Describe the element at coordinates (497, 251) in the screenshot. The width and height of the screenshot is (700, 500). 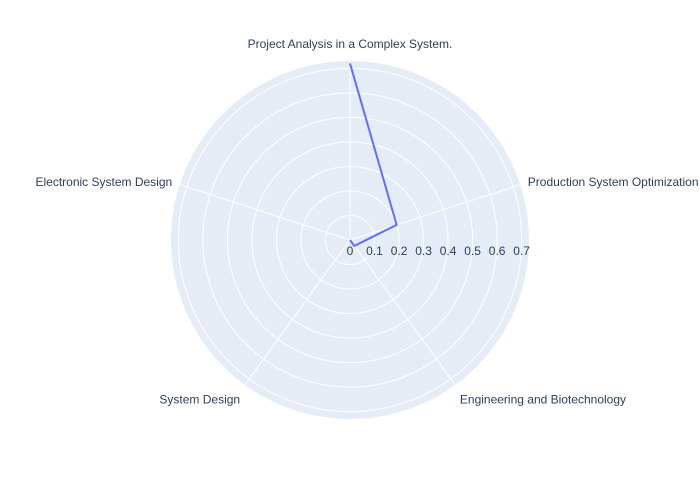
I see `radial-tick-label: 0.6` at that location.